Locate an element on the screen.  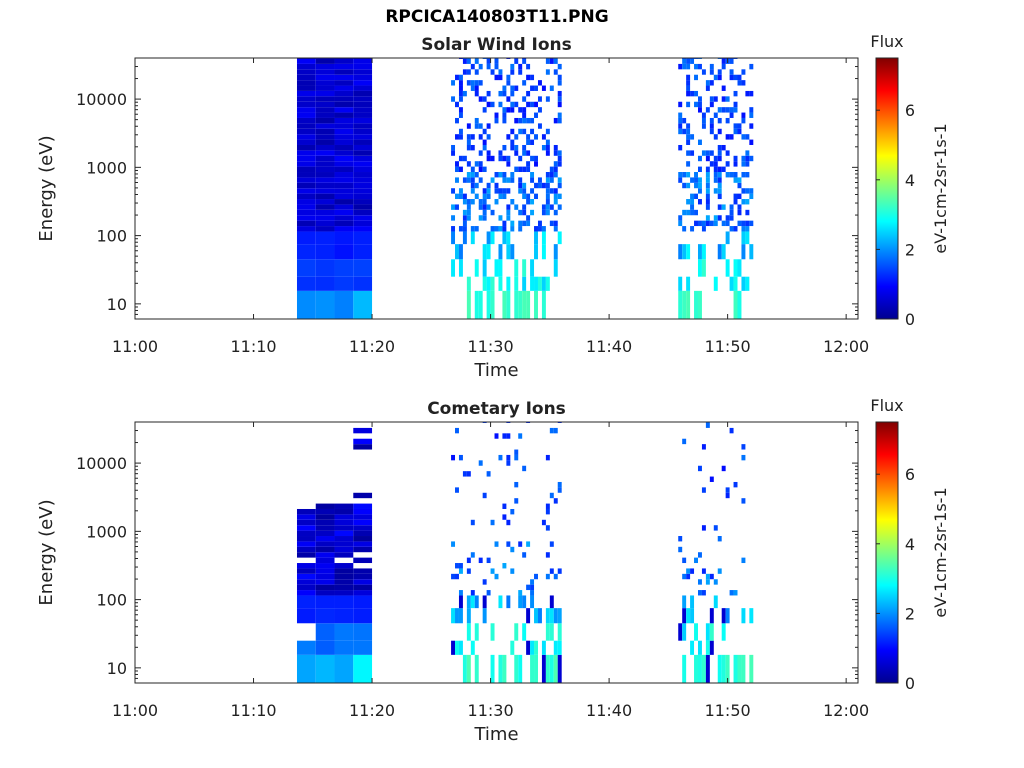
x-tick-label: 11:20 is located at coordinates (372, 710).